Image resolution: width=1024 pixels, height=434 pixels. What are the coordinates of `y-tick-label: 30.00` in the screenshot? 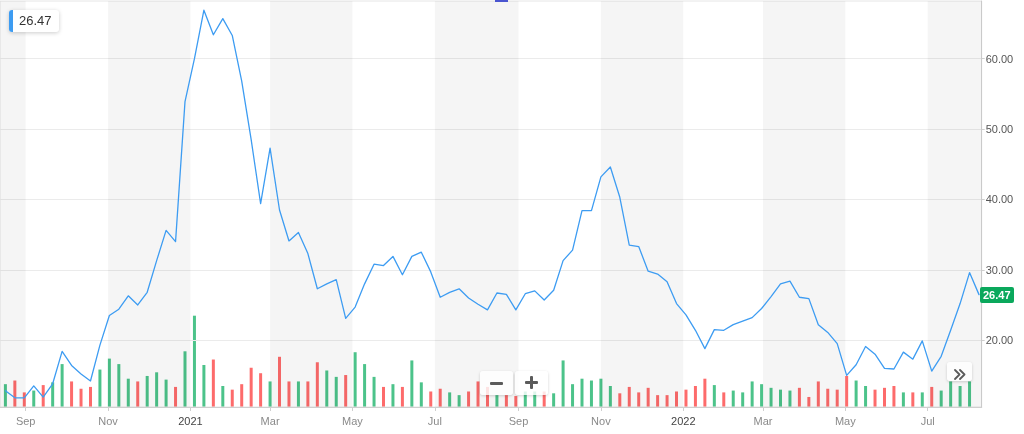 It's located at (999, 269).